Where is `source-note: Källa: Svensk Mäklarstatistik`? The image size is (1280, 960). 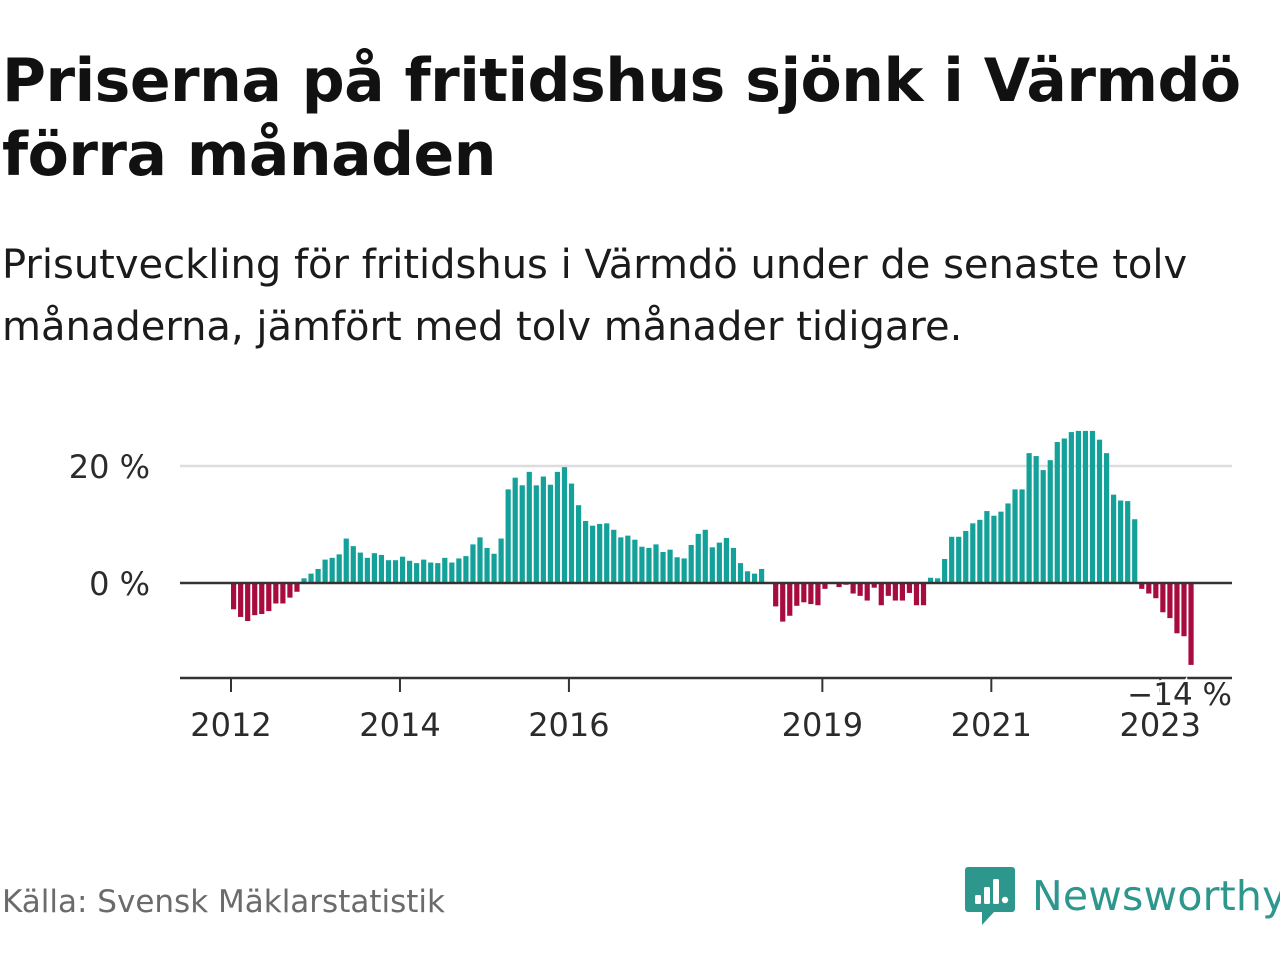 source-note: Källa: Svensk Mäklarstatistik is located at coordinates (223, 902).